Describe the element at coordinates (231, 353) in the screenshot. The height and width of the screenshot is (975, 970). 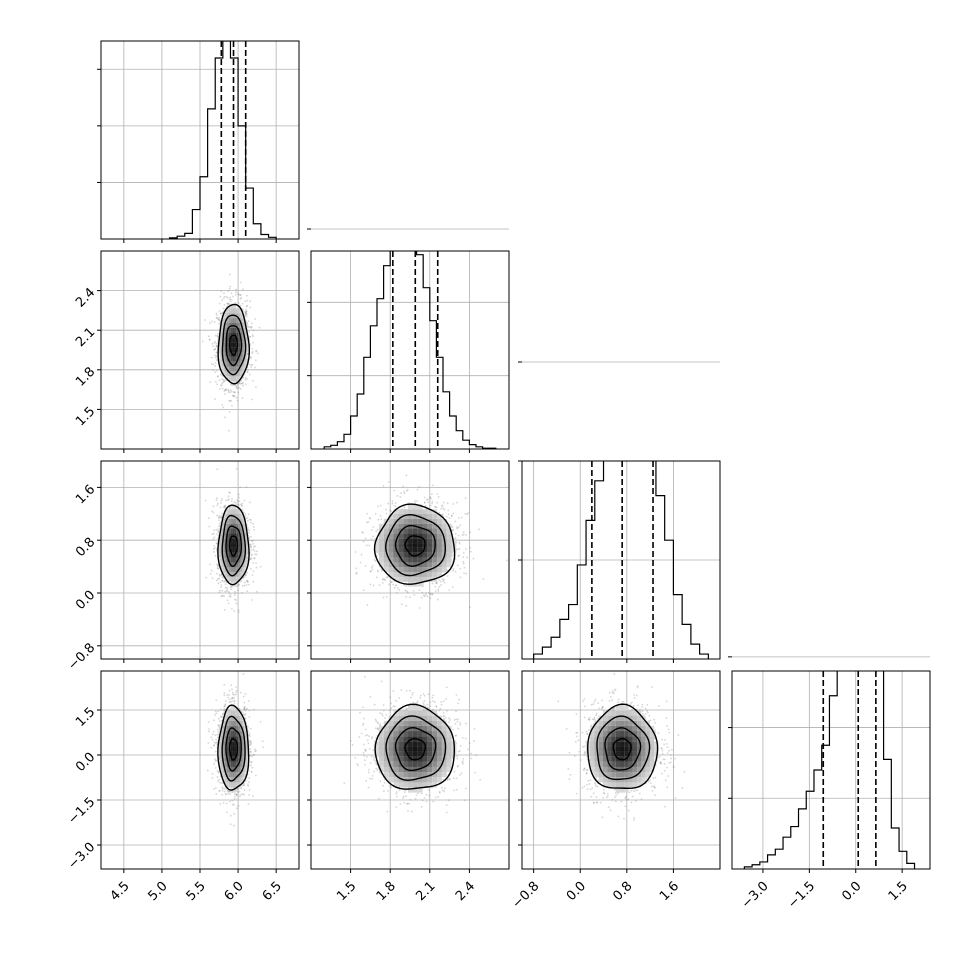
I see `pair-content` at that location.